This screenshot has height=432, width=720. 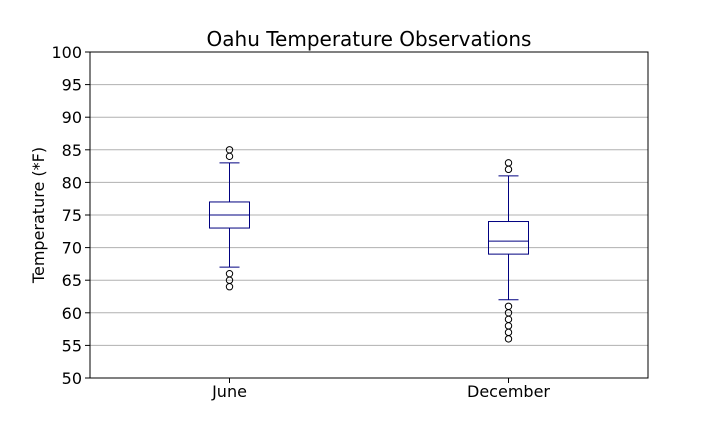 I want to click on box-december, so click(x=508, y=251).